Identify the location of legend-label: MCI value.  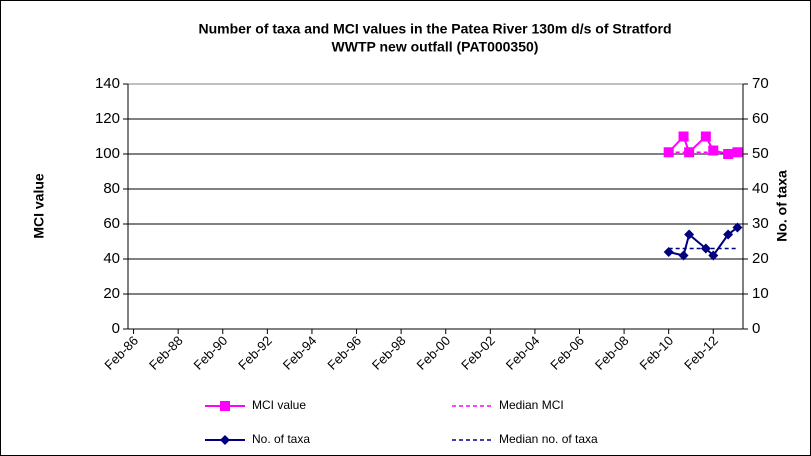
(279, 405).